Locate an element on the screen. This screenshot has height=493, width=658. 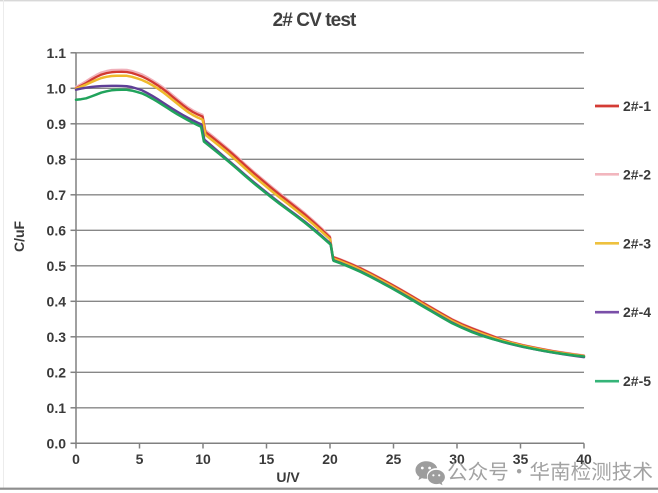
svg-text: 5 is located at coordinates (140, 459).